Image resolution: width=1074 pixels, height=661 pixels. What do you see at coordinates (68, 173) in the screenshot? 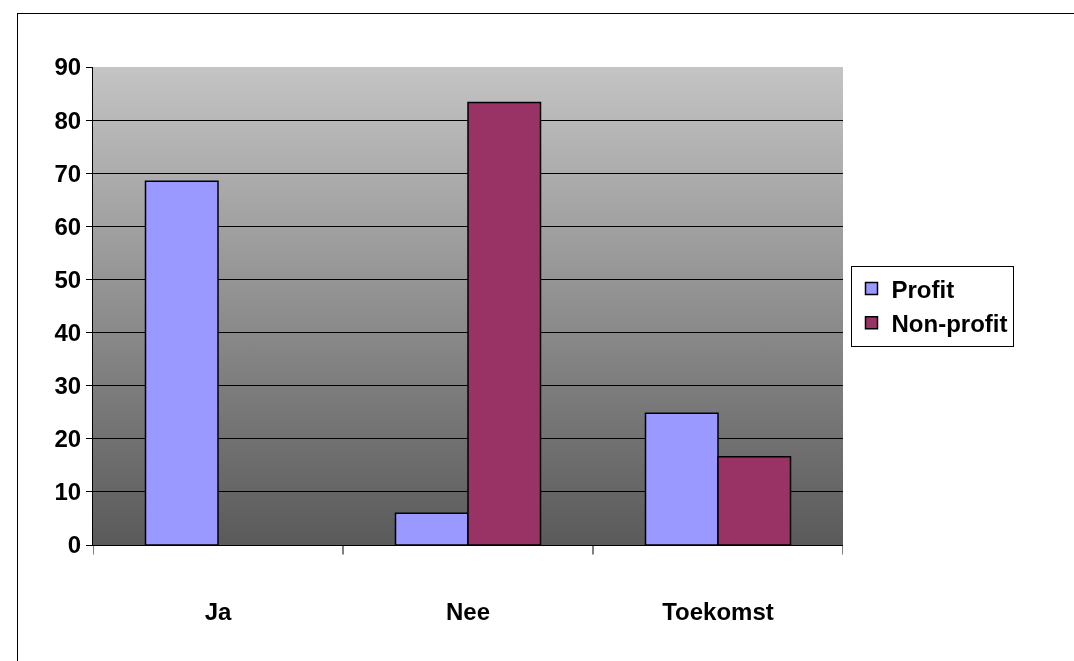
I see `y-tick-label: 70` at bounding box center [68, 173].